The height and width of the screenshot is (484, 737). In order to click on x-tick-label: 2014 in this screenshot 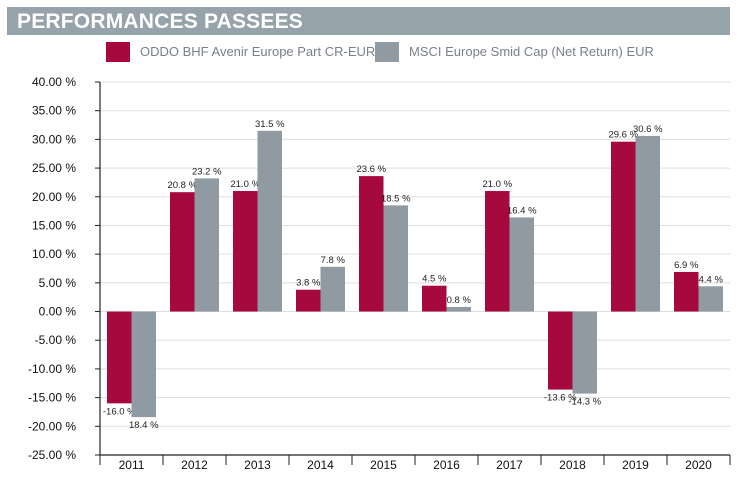, I will do `click(320, 465)`.